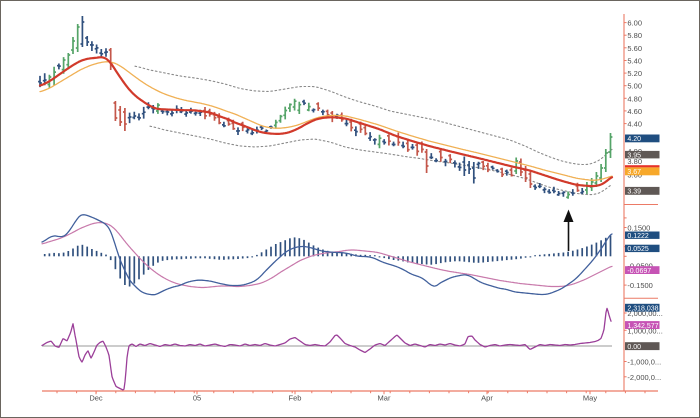  Describe the element at coordinates (384, 398) in the screenshot. I see `svg-text: Mar` at that location.